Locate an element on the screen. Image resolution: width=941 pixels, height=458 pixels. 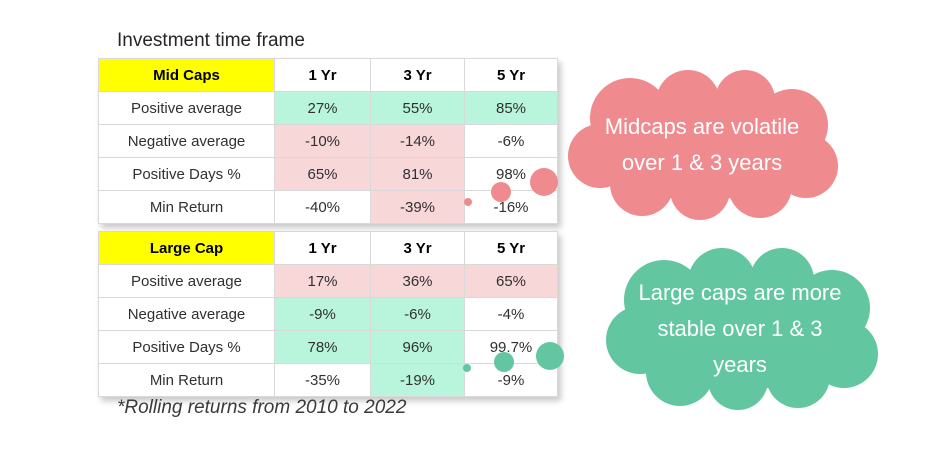
table-row: Negative average -10% -14% -6% is located at coordinates (328, 141).